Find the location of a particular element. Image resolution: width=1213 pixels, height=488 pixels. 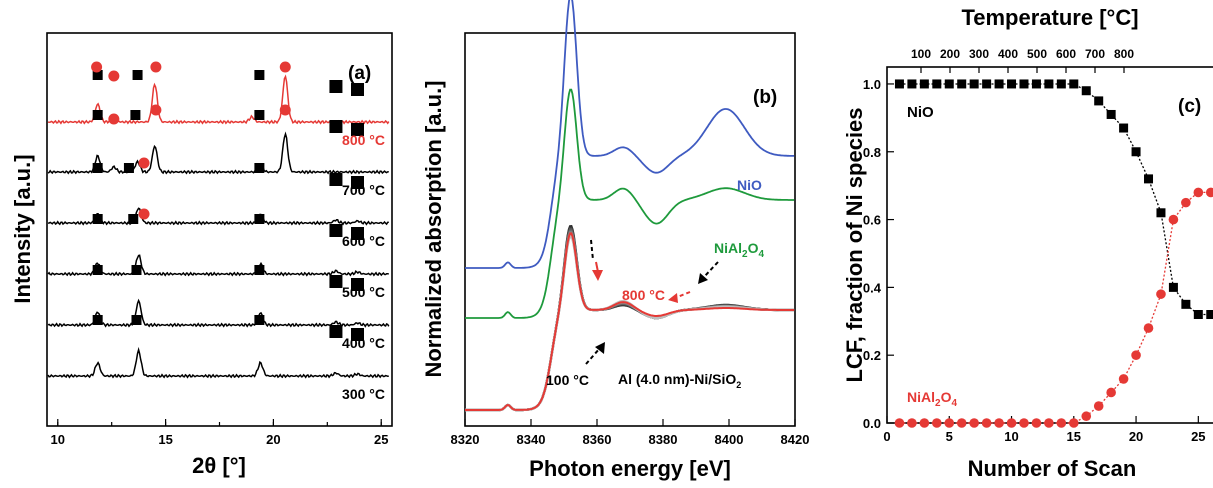

xrd-curve-500C is located at coordinates (218, 265).